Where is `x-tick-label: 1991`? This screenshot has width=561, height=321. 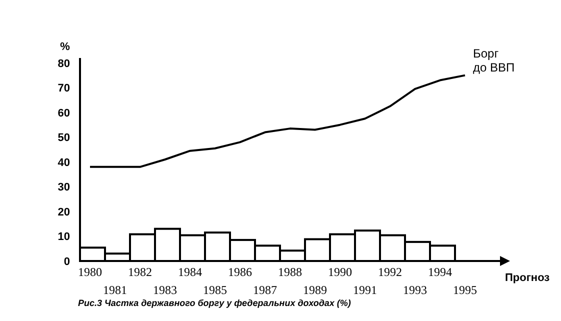 x-tick-label: 1991 is located at coordinates (365, 290).